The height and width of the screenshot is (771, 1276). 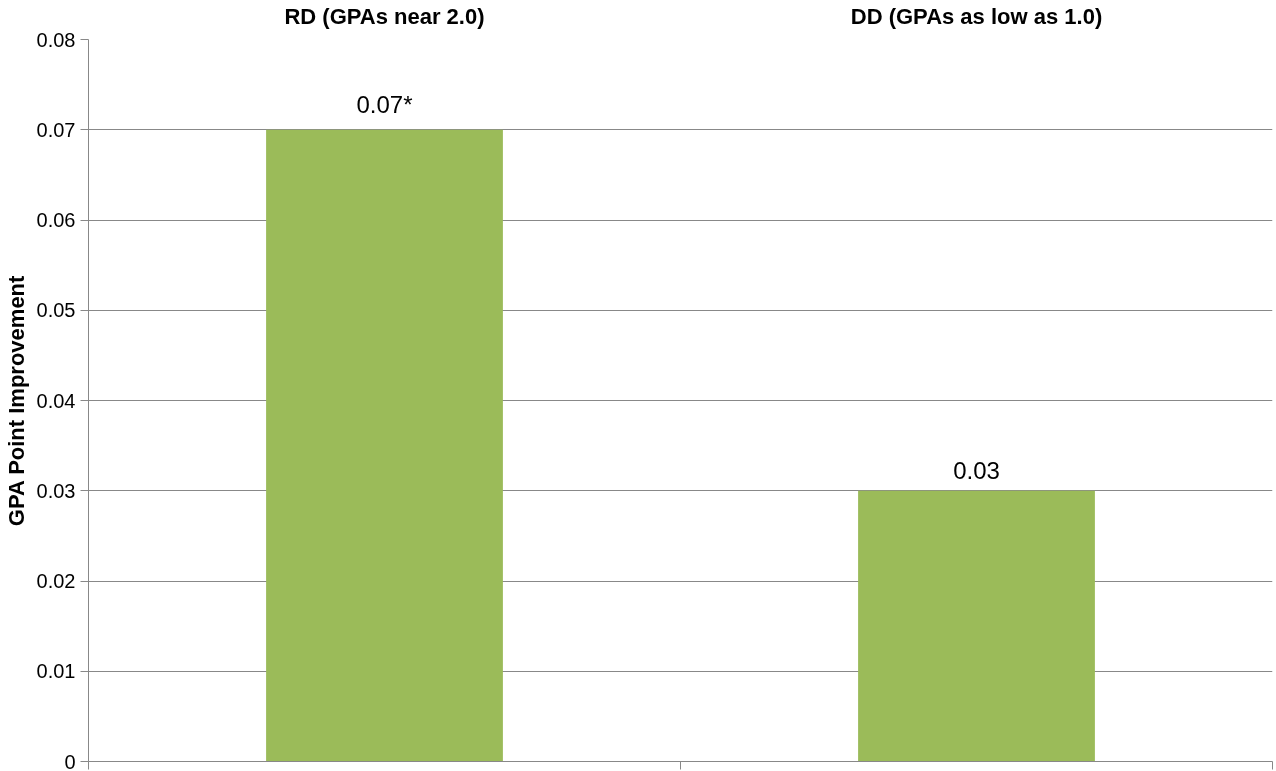 I want to click on y-tick-label: 0.05, so click(x=56, y=310).